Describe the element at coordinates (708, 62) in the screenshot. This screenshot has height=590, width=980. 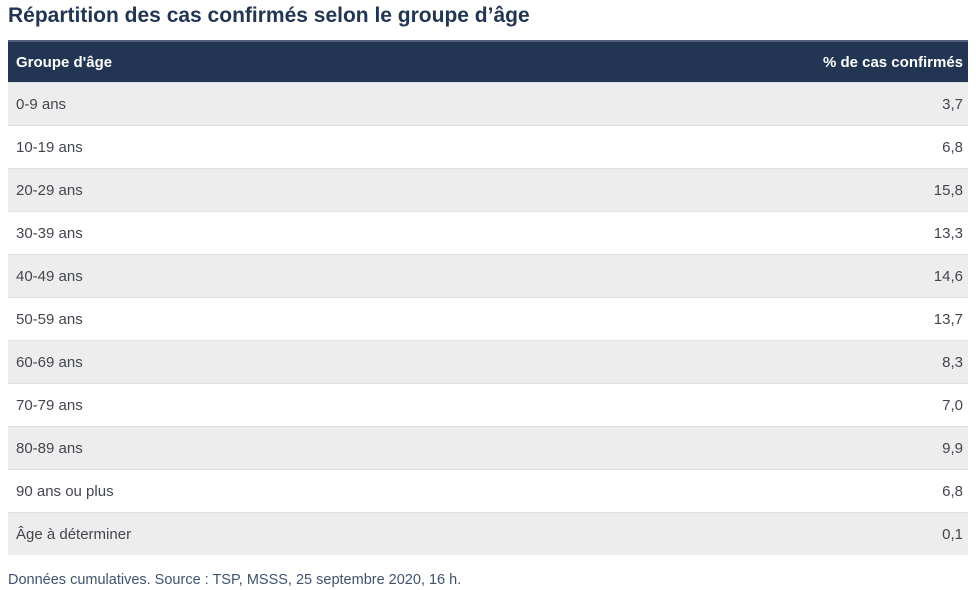
I see `column-header-percent-confirmed: % de cas confirmés` at that location.